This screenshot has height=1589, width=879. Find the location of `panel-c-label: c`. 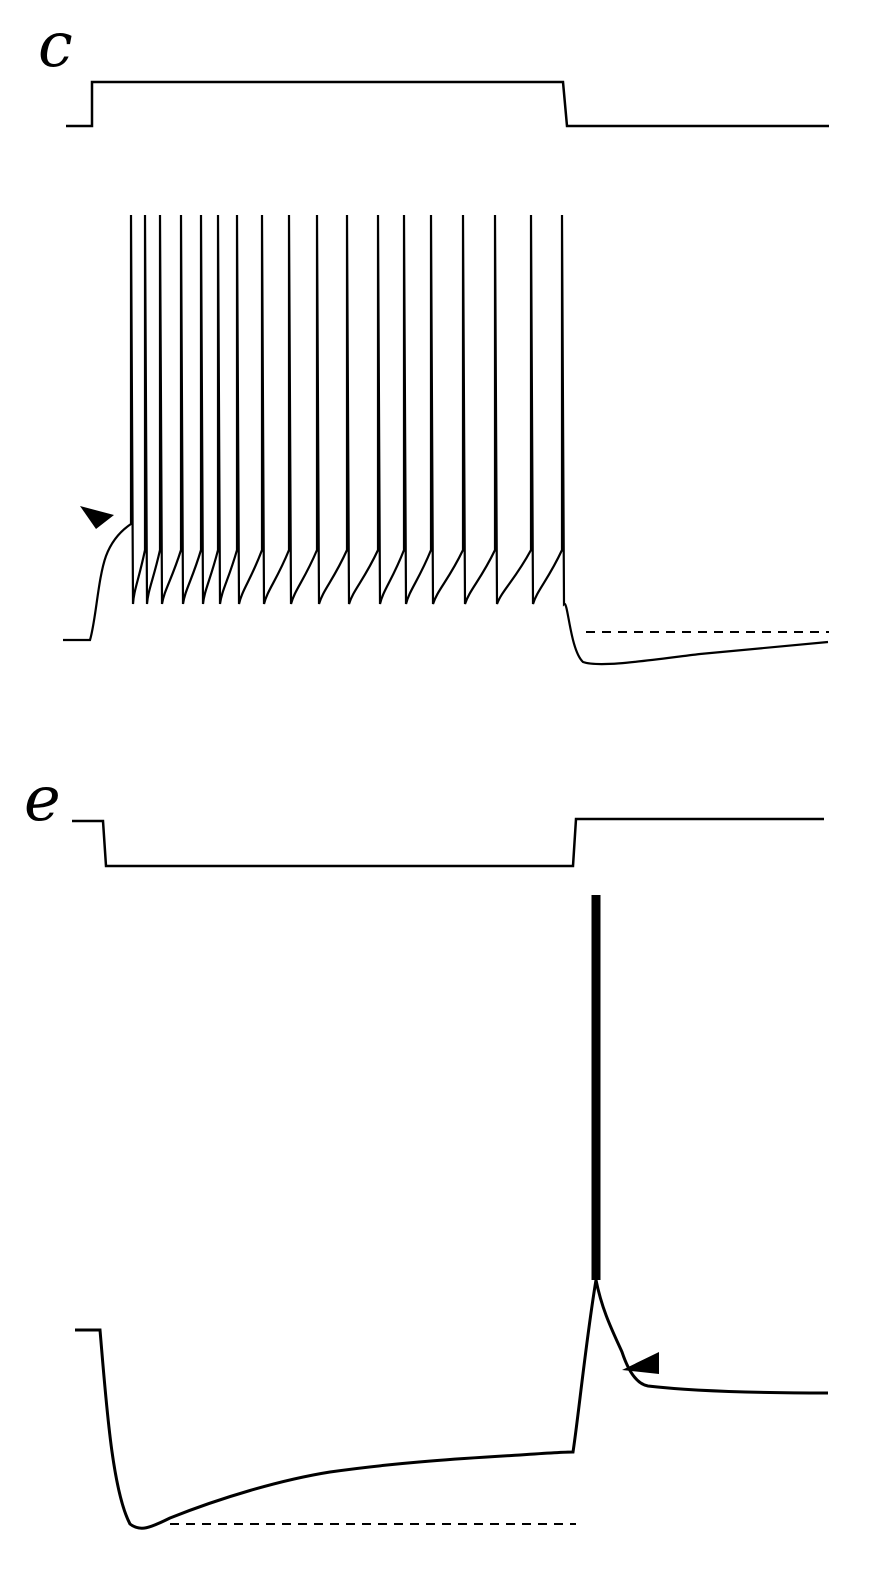

panel-c-label: c is located at coordinates (55, 44).